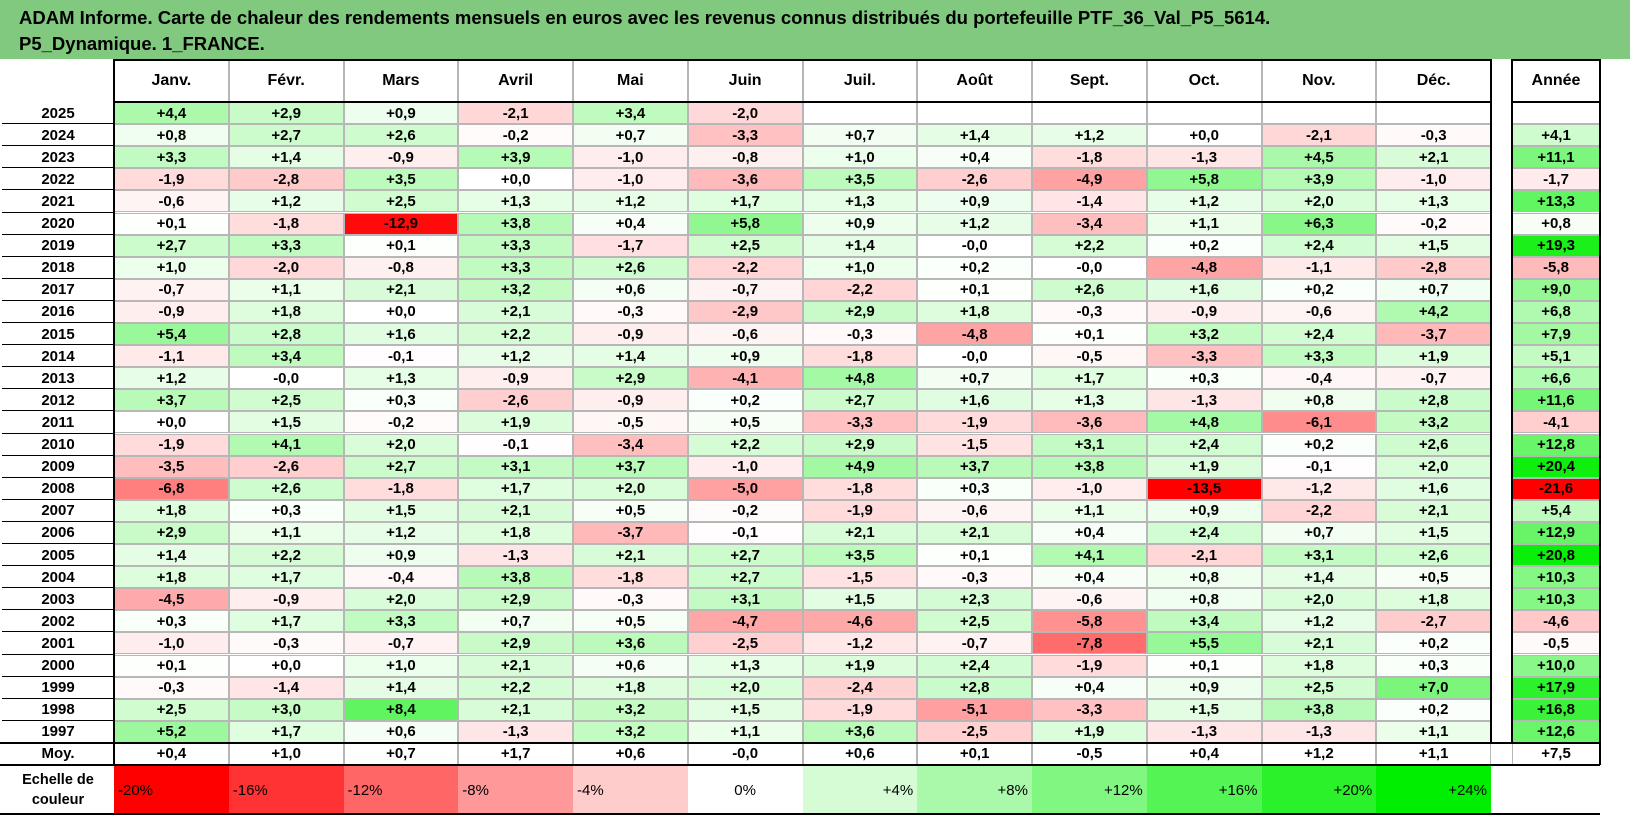  What do you see at coordinates (286, 510) in the screenshot?
I see `heatmap-cell: +0,3` at bounding box center [286, 510].